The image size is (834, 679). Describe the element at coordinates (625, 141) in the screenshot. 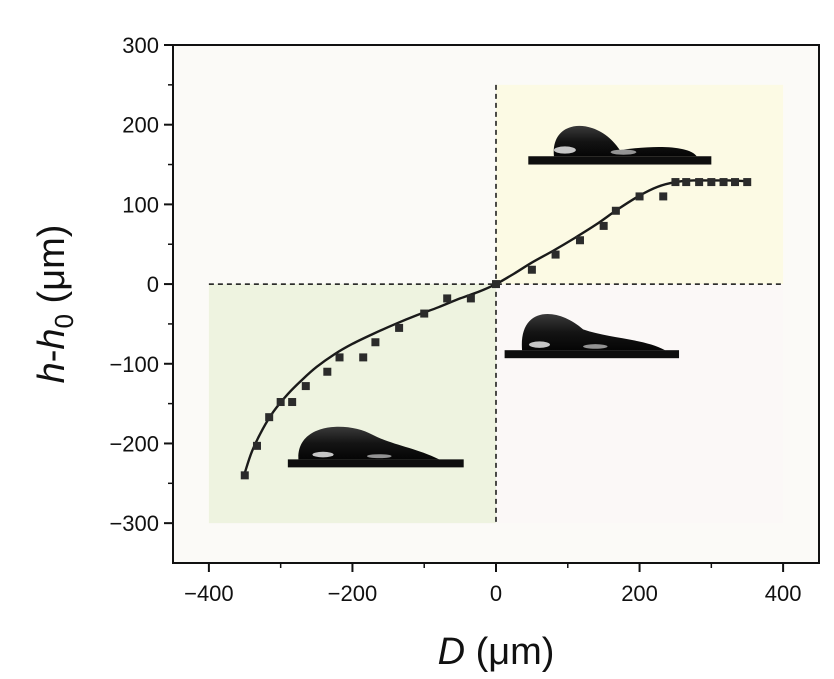

I see `droplet-upper-right-drop` at that location.